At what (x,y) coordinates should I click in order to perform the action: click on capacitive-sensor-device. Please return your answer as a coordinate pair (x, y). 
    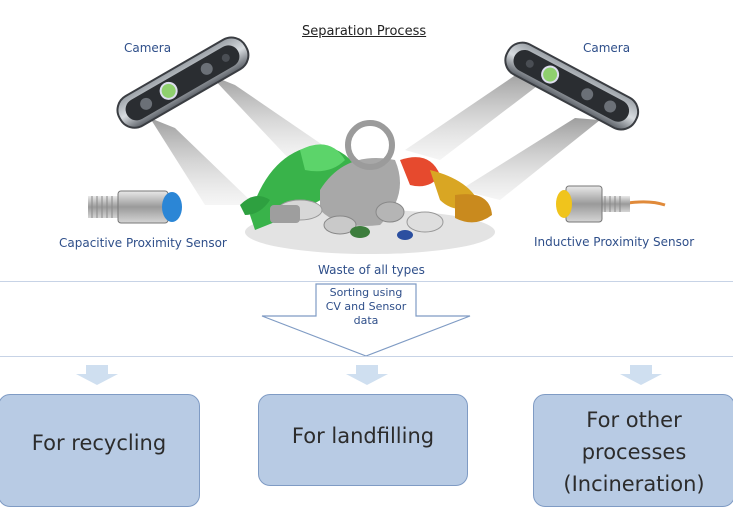
    Looking at the image, I should click on (135, 207).